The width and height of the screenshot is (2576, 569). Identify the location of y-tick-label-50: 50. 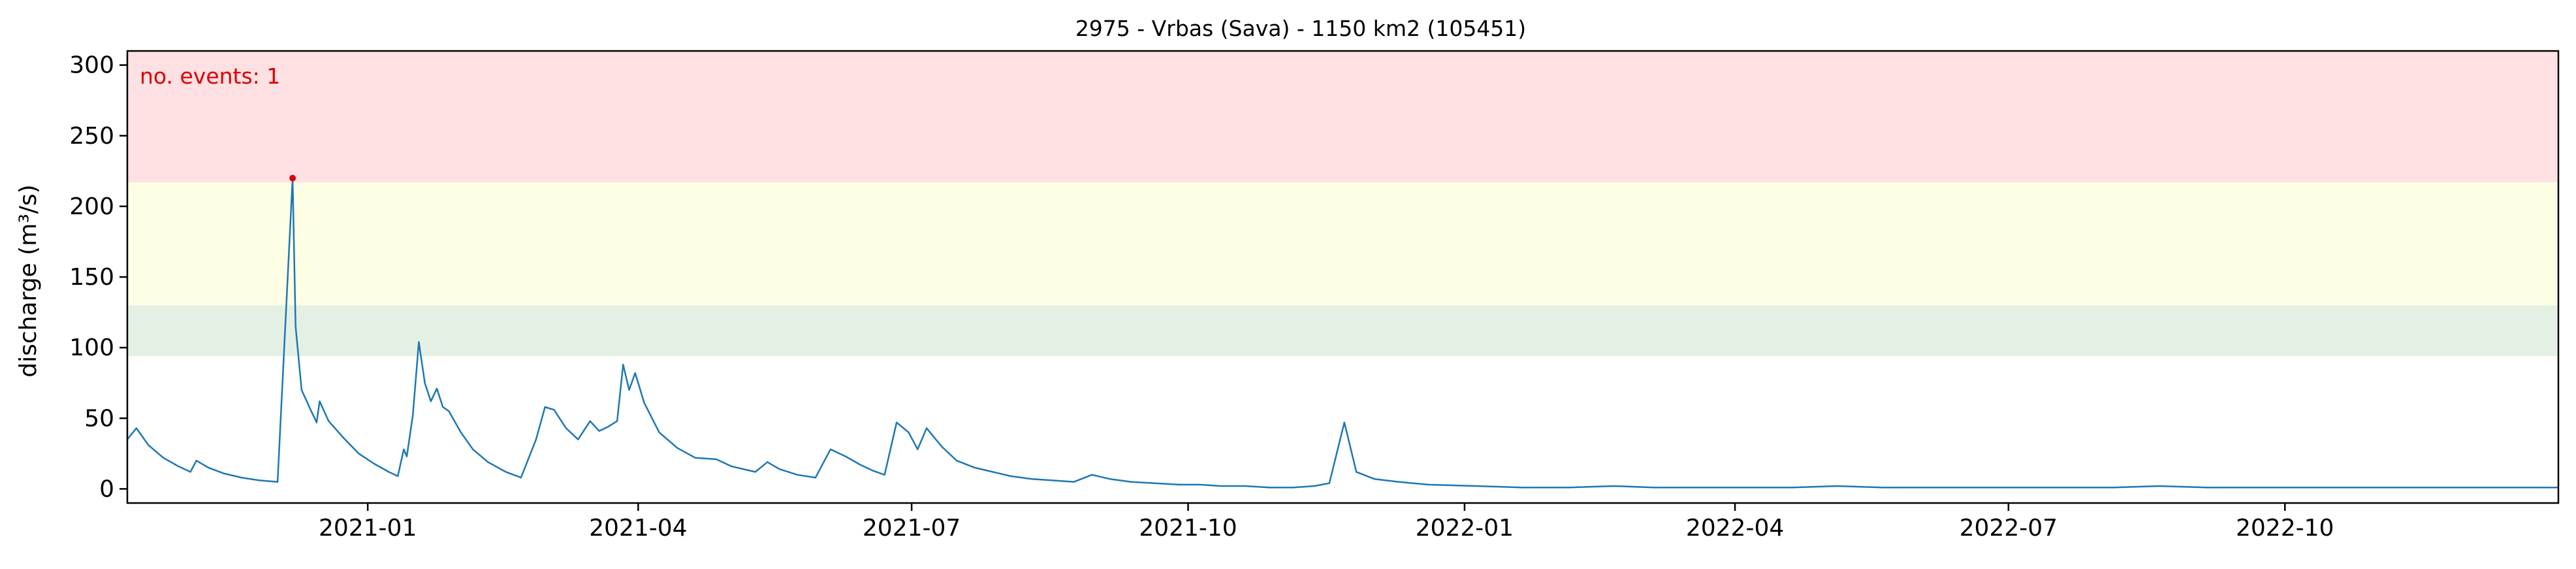
(99, 418).